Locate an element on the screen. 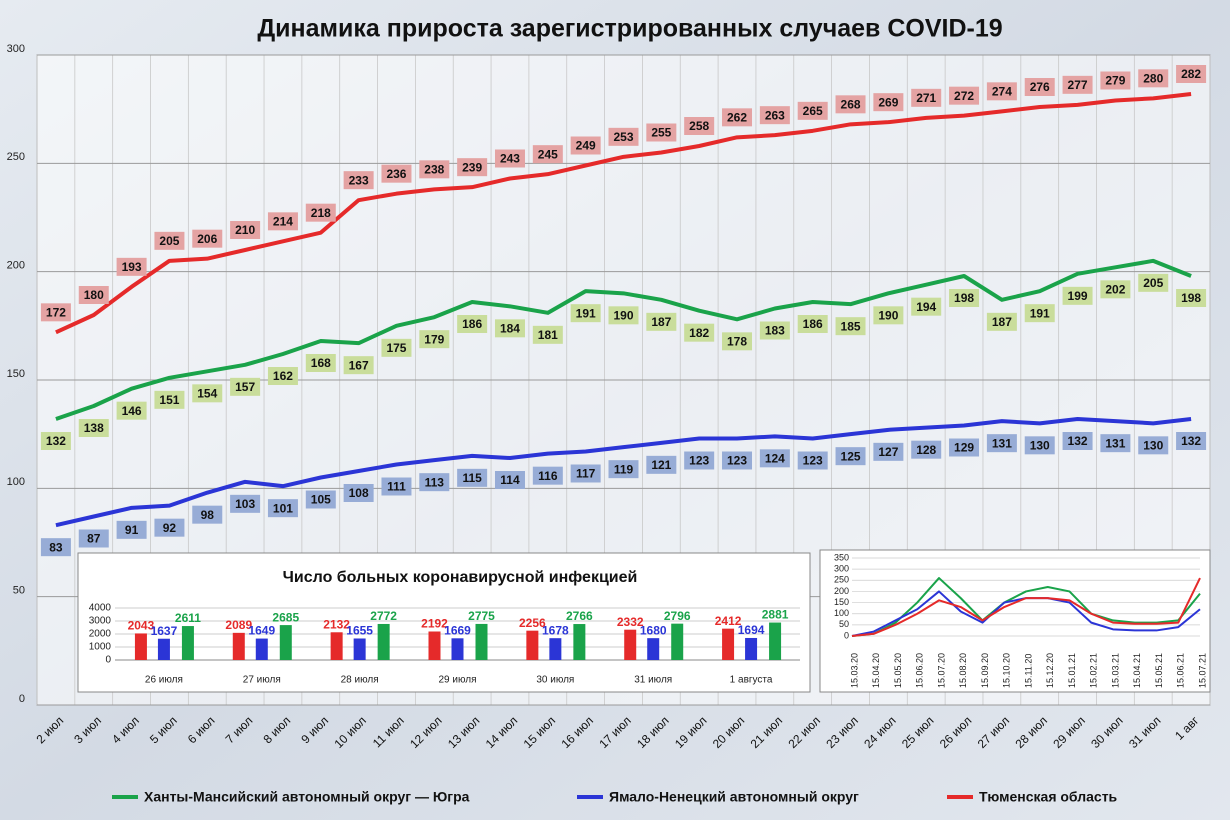 This screenshot has width=1230, height=820. value-label: 239 is located at coordinates (472, 167).